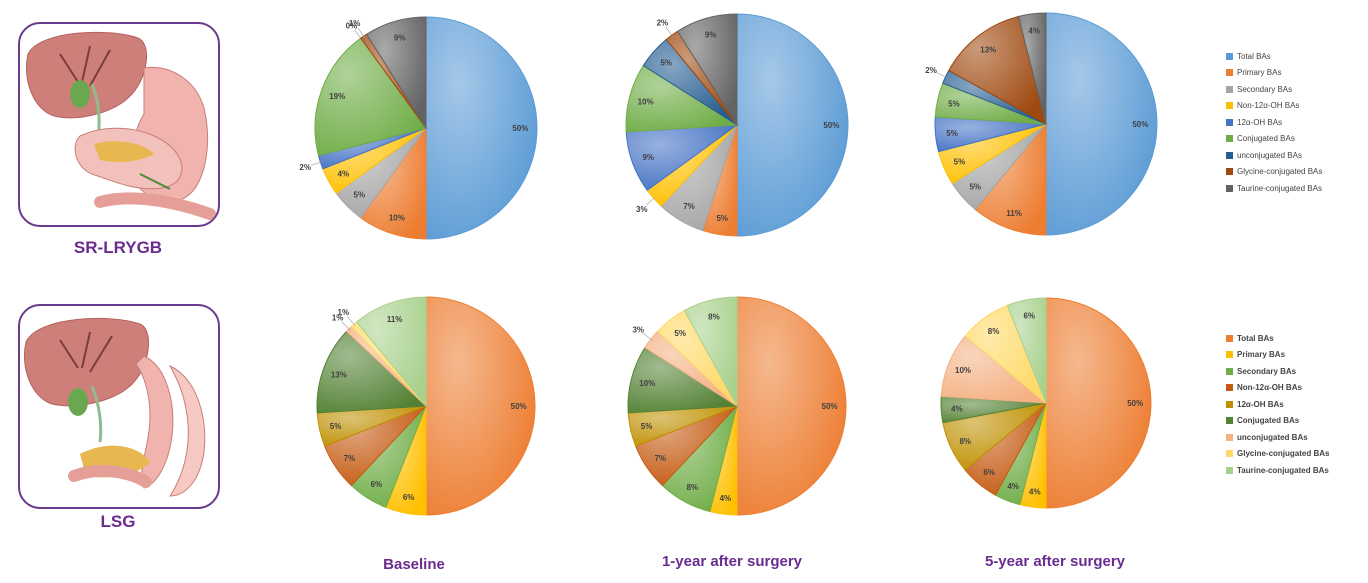 The image size is (1368, 583). What do you see at coordinates (1279, 188) in the screenshot?
I see `legend-label: Taurine-conjugated BAs` at bounding box center [1279, 188].